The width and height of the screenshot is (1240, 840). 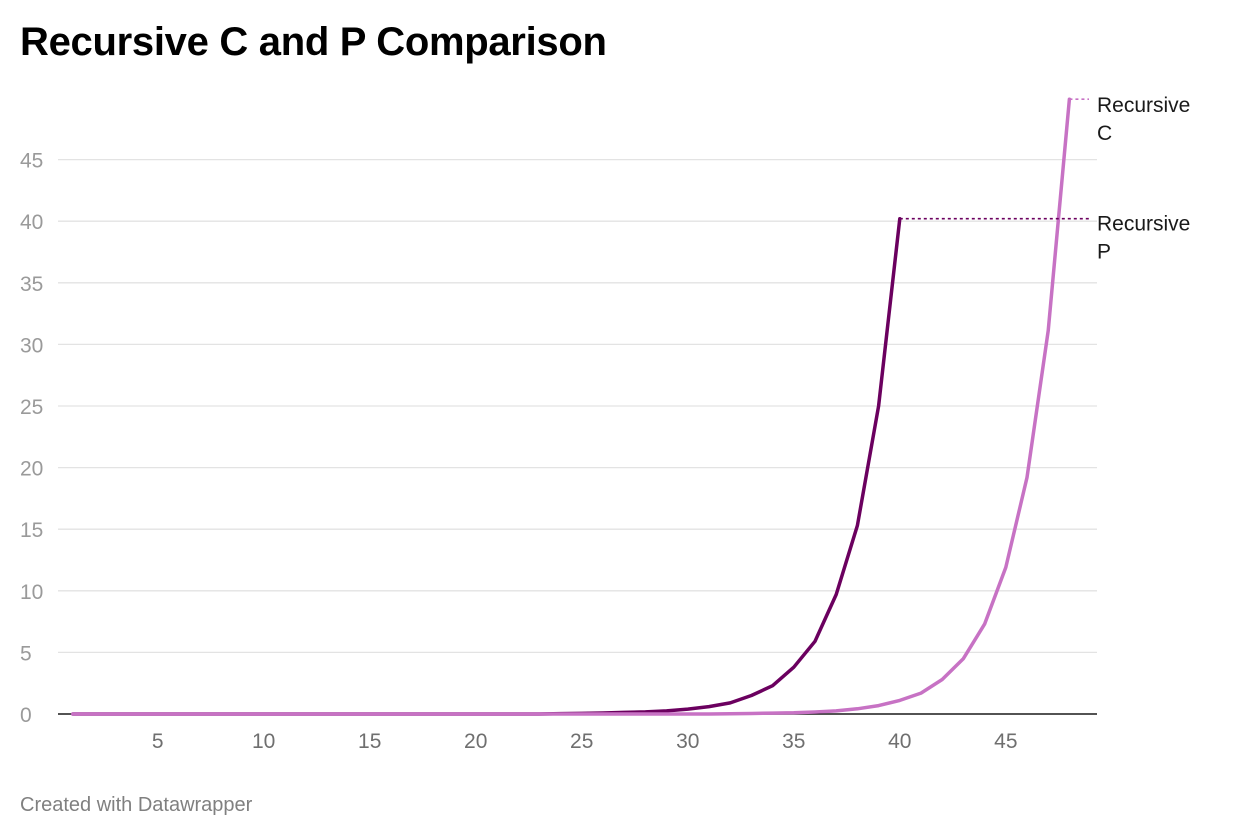 What do you see at coordinates (26, 653) in the screenshot?
I see `y-tick-label: 5` at bounding box center [26, 653].